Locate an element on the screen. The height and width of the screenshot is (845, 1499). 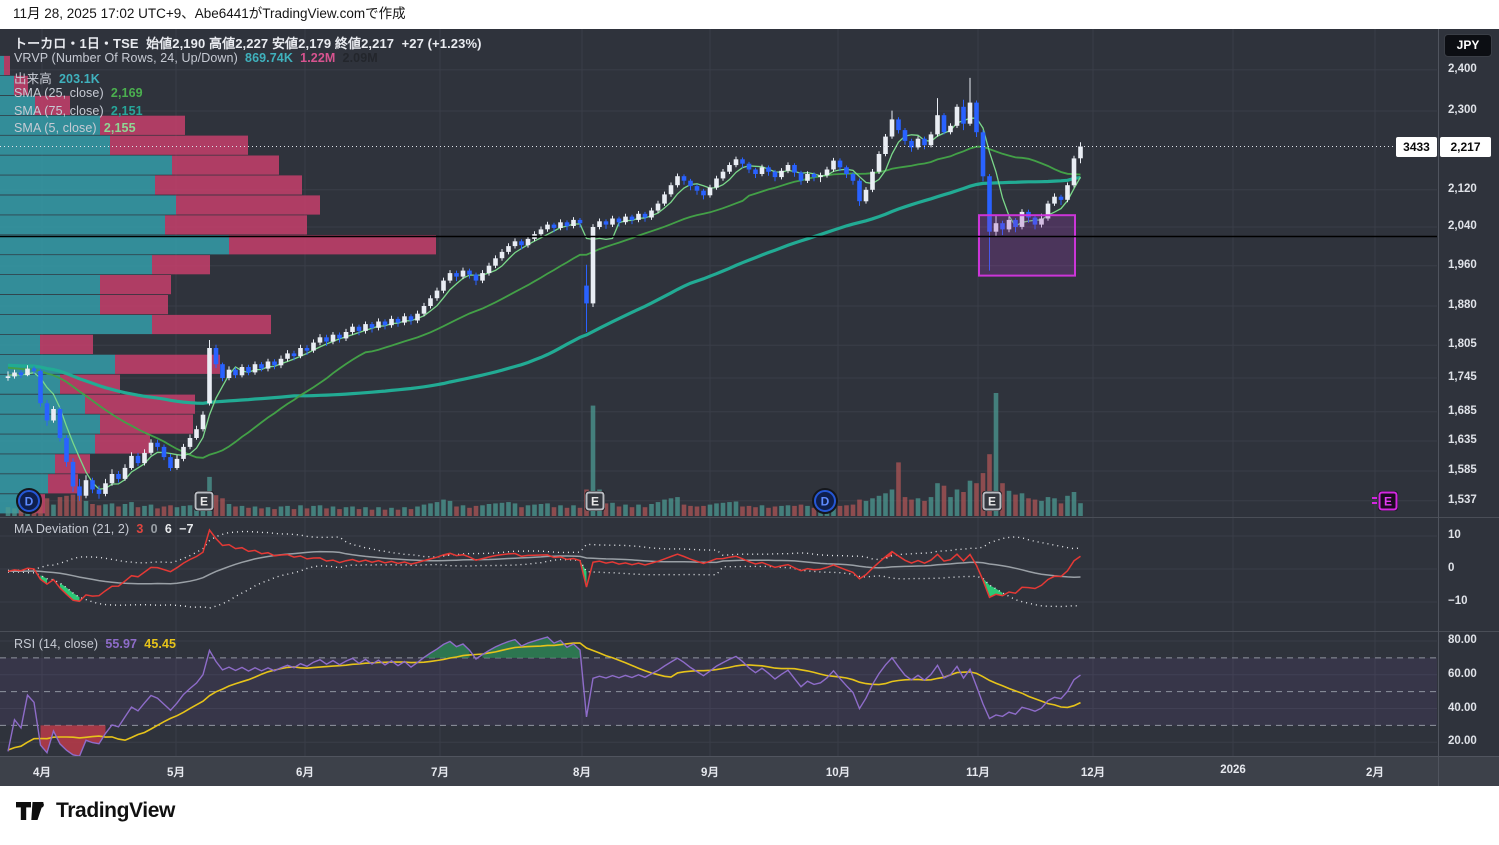
time-axis-label: 2026 is located at coordinates (1233, 770).